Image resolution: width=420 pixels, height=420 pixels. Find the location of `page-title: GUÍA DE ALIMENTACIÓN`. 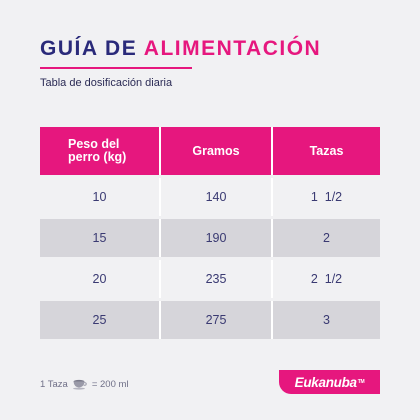

page-title: GUÍA DE ALIMENTACIÓN is located at coordinates (180, 49).